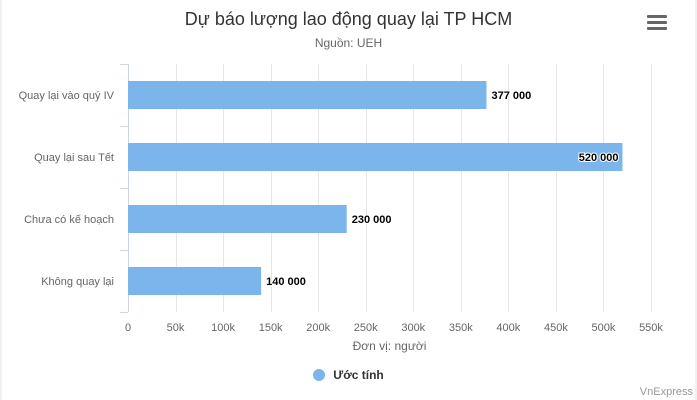 Image resolution: width=697 pixels, height=400 pixels. Describe the element at coordinates (128, 328) in the screenshot. I see `x-tick-label: 0` at that location.